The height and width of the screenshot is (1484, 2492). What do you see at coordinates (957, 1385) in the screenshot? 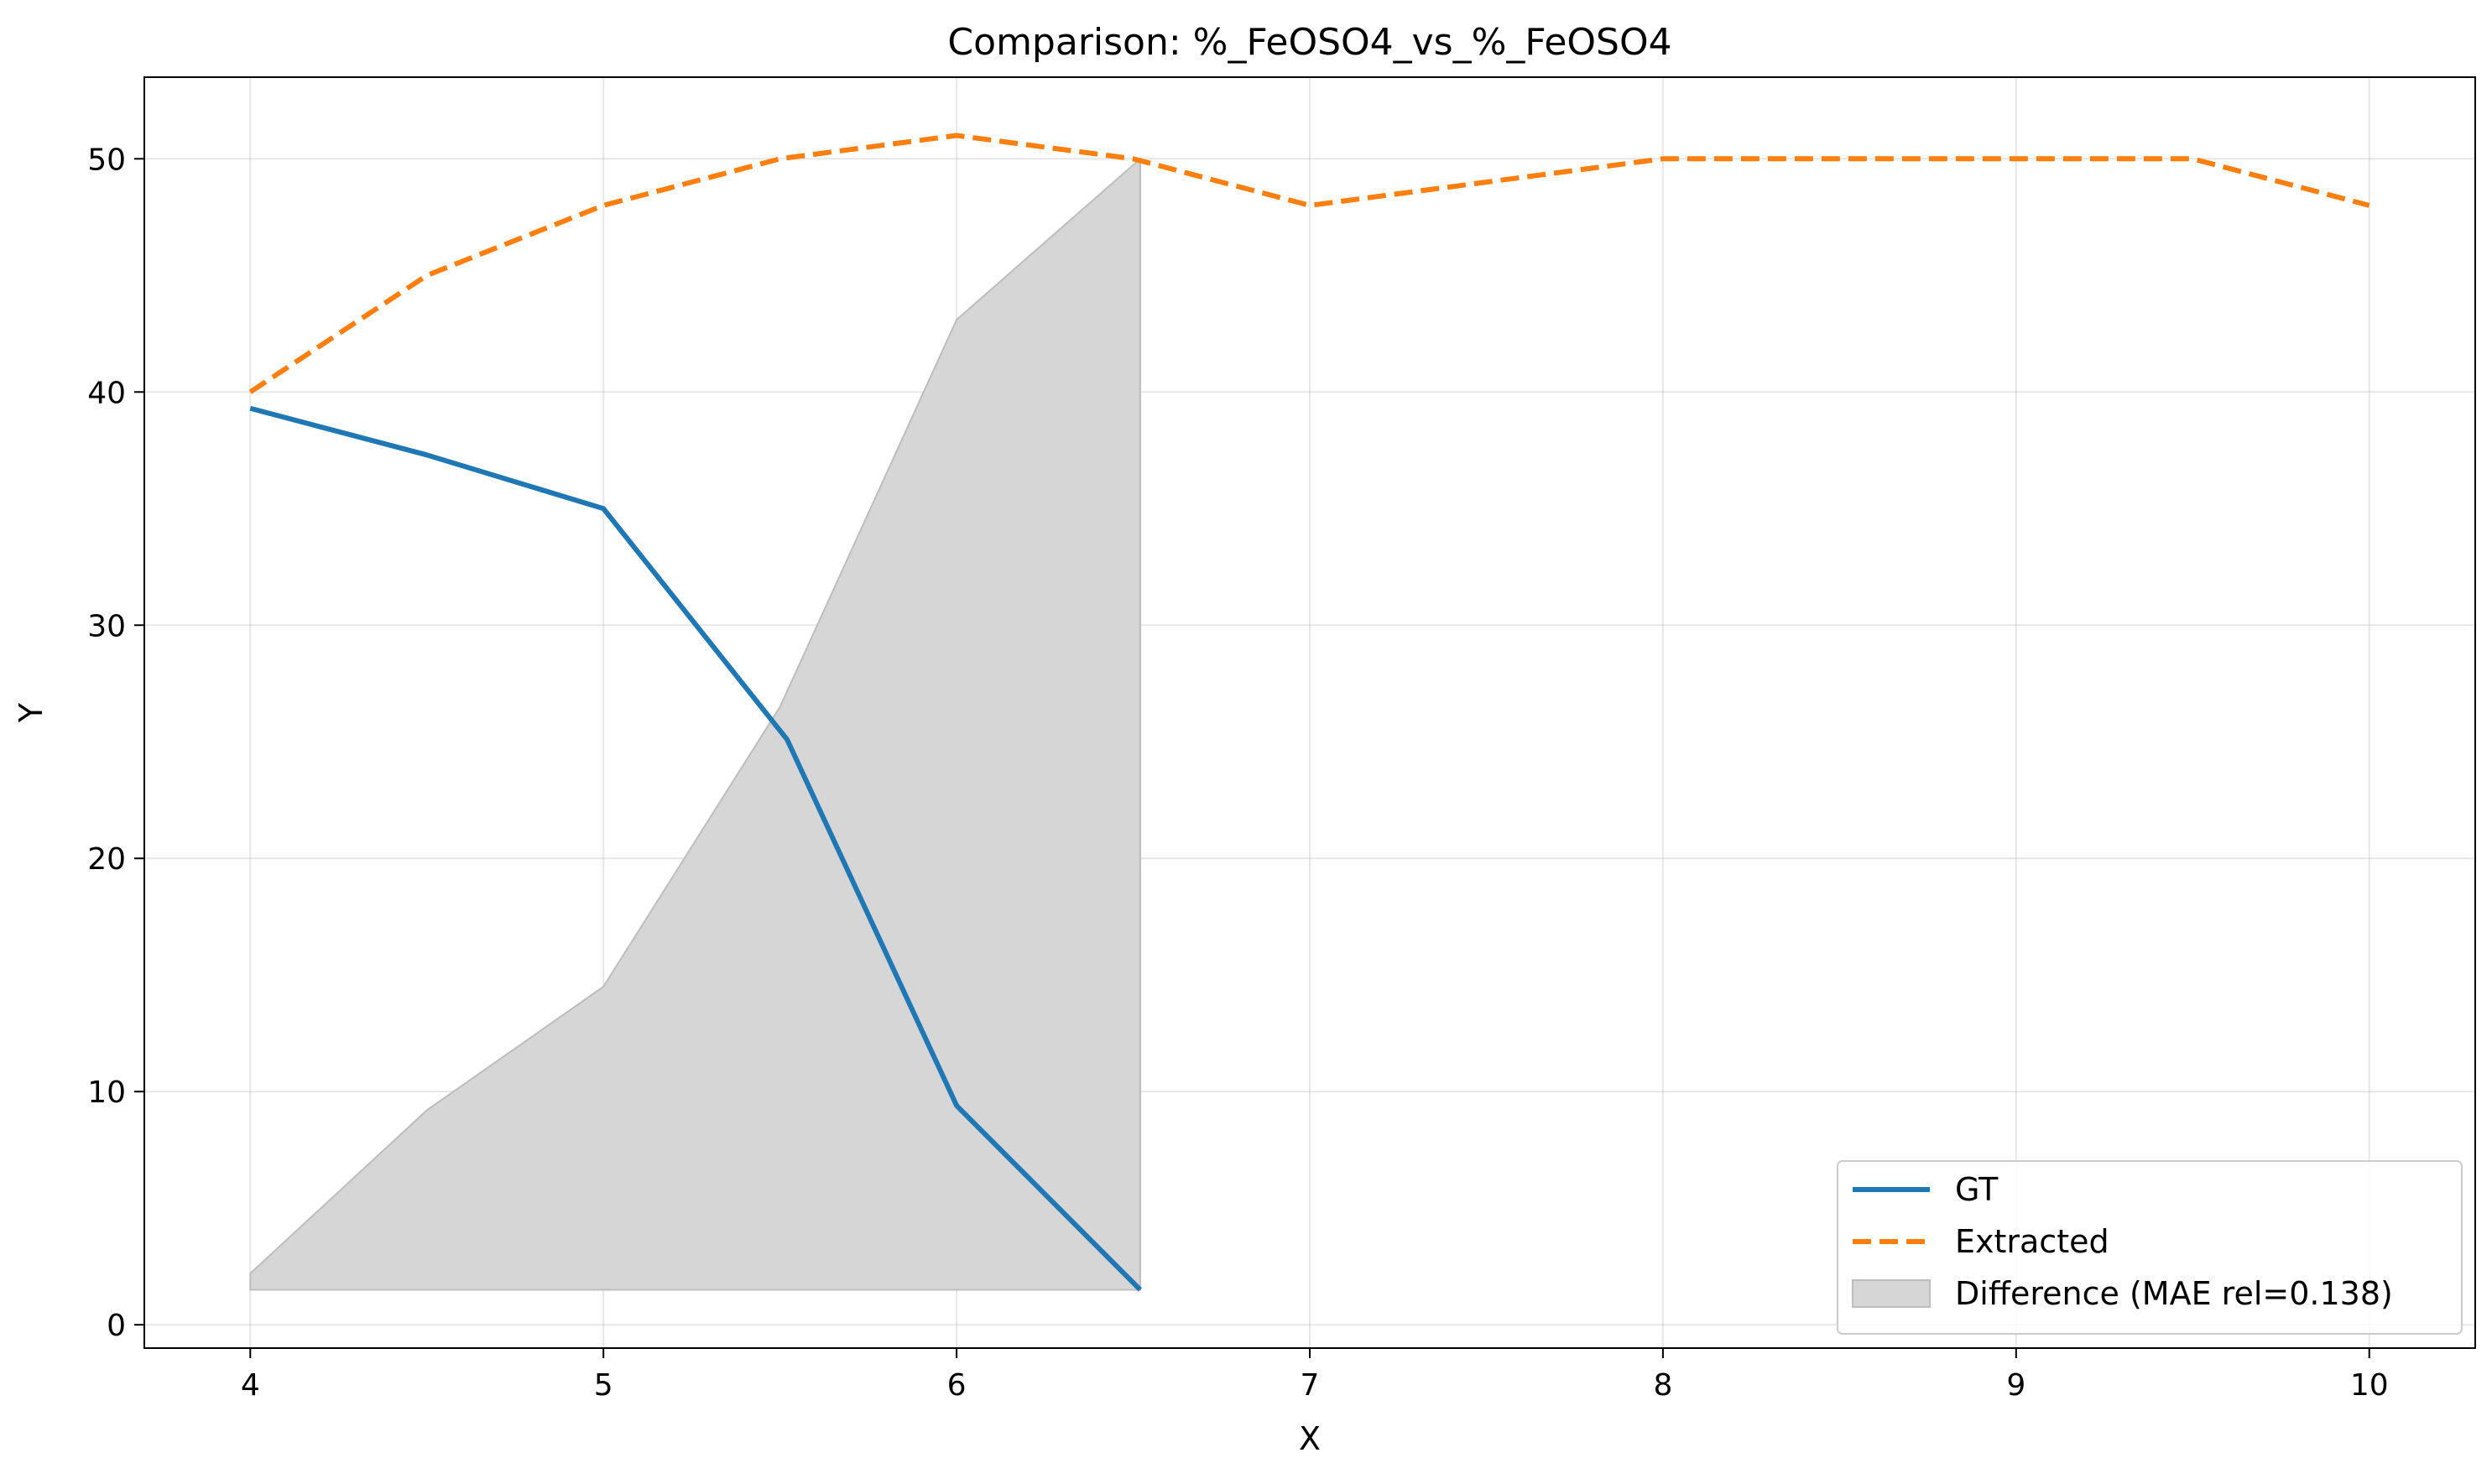
I see `x-tick-label: 6` at bounding box center [957, 1385].